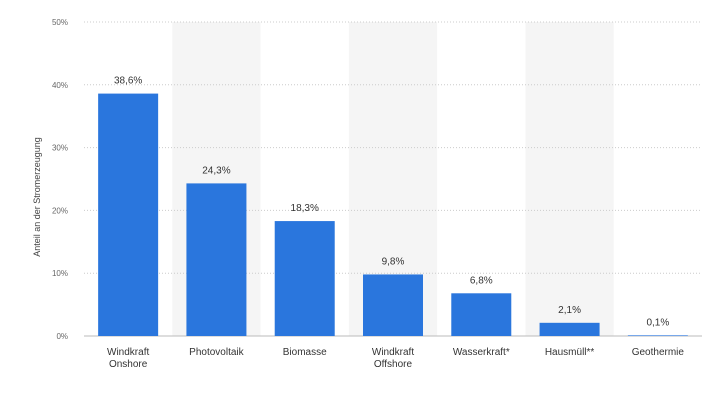 The height and width of the screenshot is (403, 717). What do you see at coordinates (569, 179) in the screenshot?
I see `category-band` at bounding box center [569, 179].